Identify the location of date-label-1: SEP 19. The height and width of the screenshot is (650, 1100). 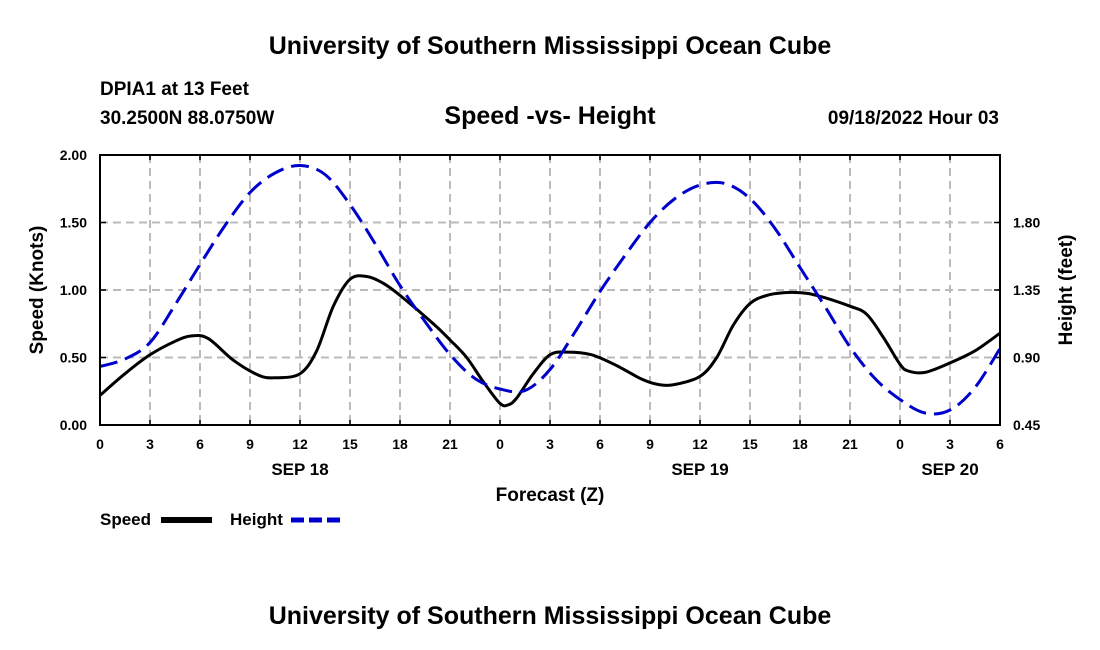
(699, 469).